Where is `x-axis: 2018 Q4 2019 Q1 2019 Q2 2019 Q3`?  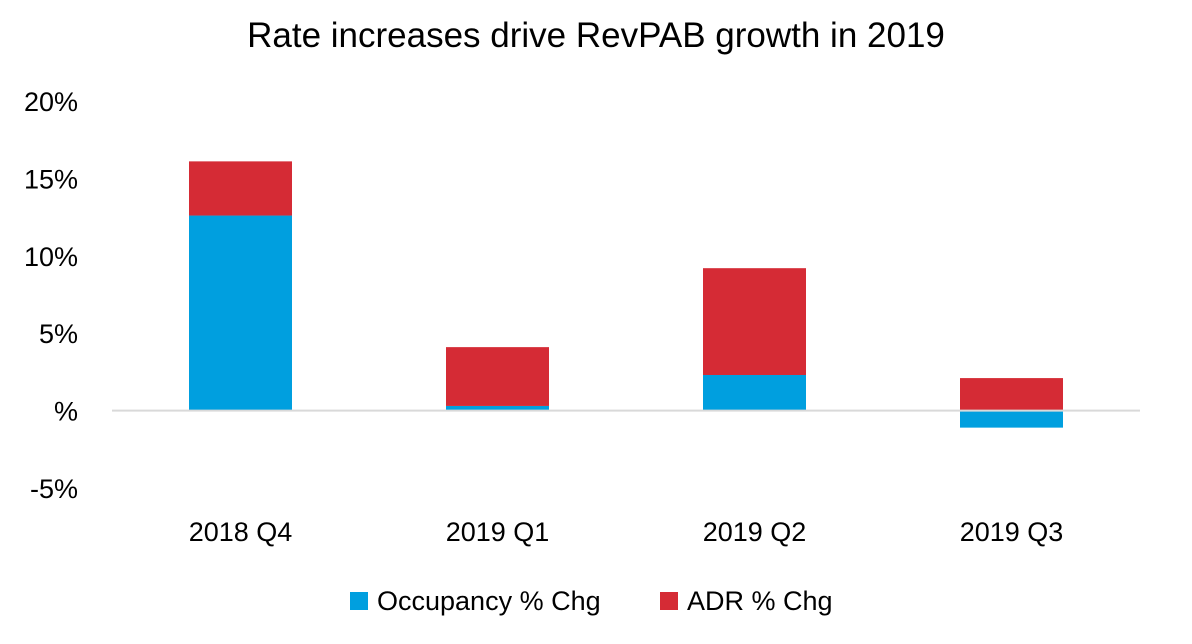 x-axis: 2018 Q4 2019 Q1 2019 Q2 2019 Q3 is located at coordinates (626, 532).